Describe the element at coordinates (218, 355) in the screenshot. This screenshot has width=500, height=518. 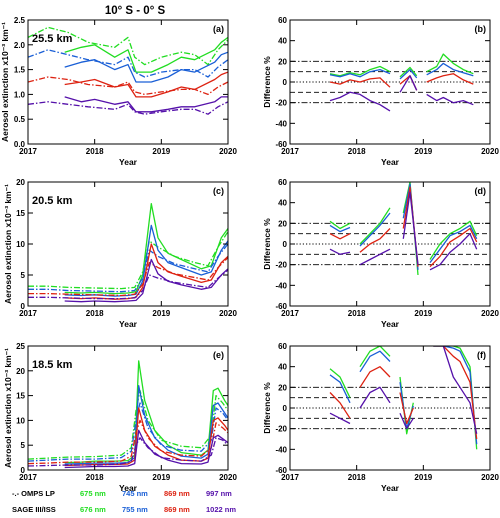
I see `panel-label: (e)` at that location.